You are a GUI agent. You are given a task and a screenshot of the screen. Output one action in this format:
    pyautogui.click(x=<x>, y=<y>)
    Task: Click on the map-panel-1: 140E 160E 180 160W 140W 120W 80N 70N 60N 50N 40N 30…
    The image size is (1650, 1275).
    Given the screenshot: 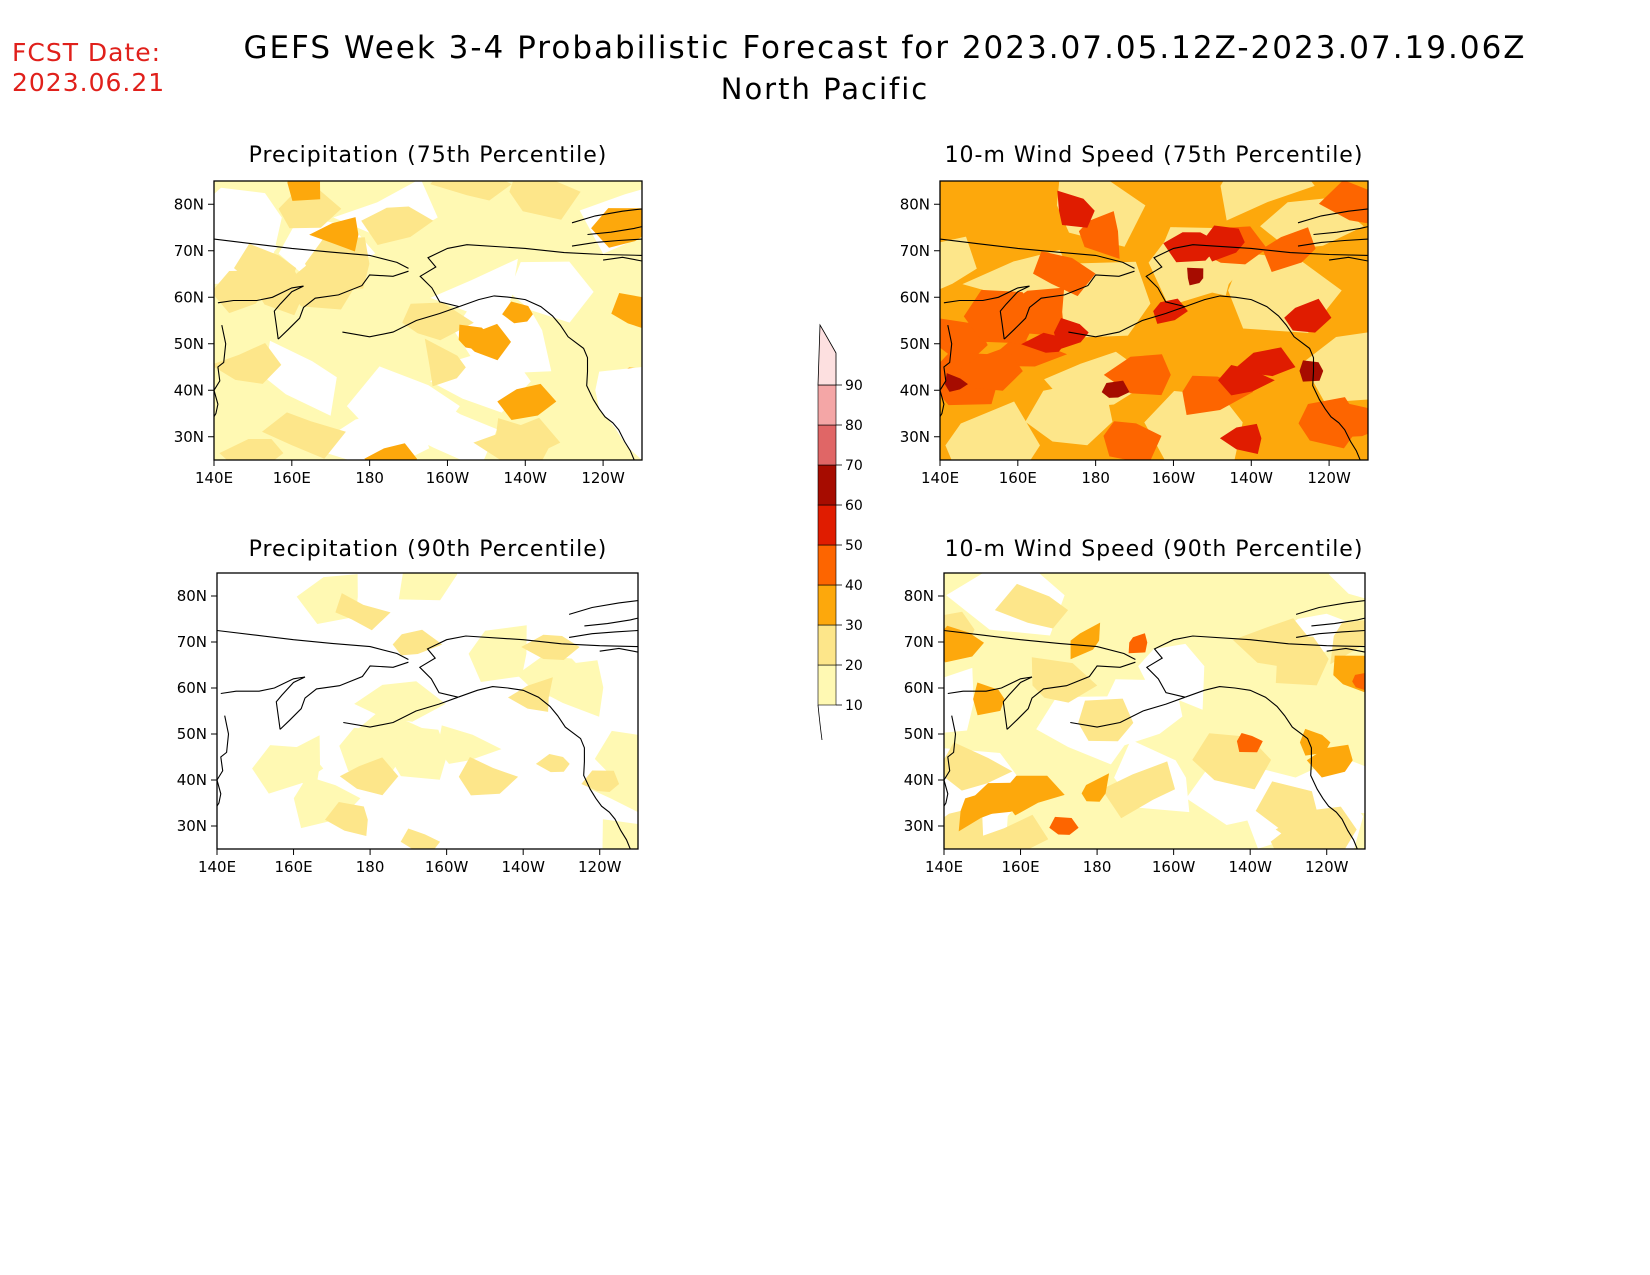 What is the action you would take?
    pyautogui.click(x=408, y=333)
    